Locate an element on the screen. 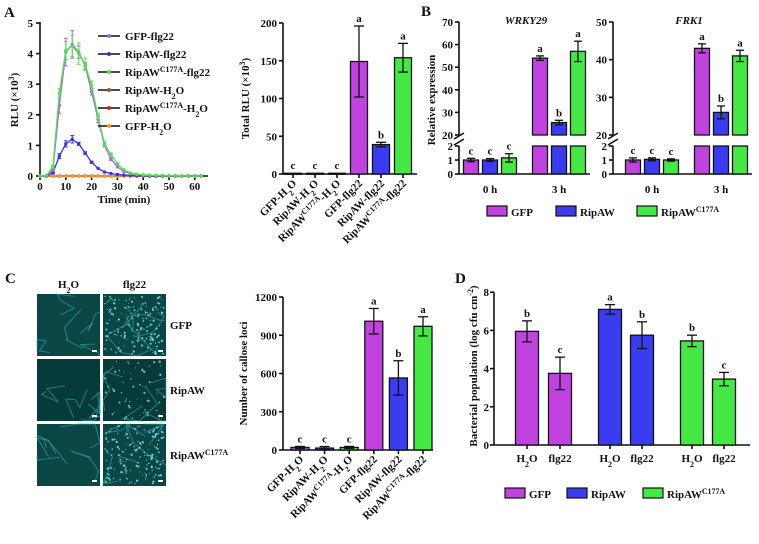 This screenshot has height=544, width=759. y-axis-label: RLU (×103) is located at coordinates (14, 99).